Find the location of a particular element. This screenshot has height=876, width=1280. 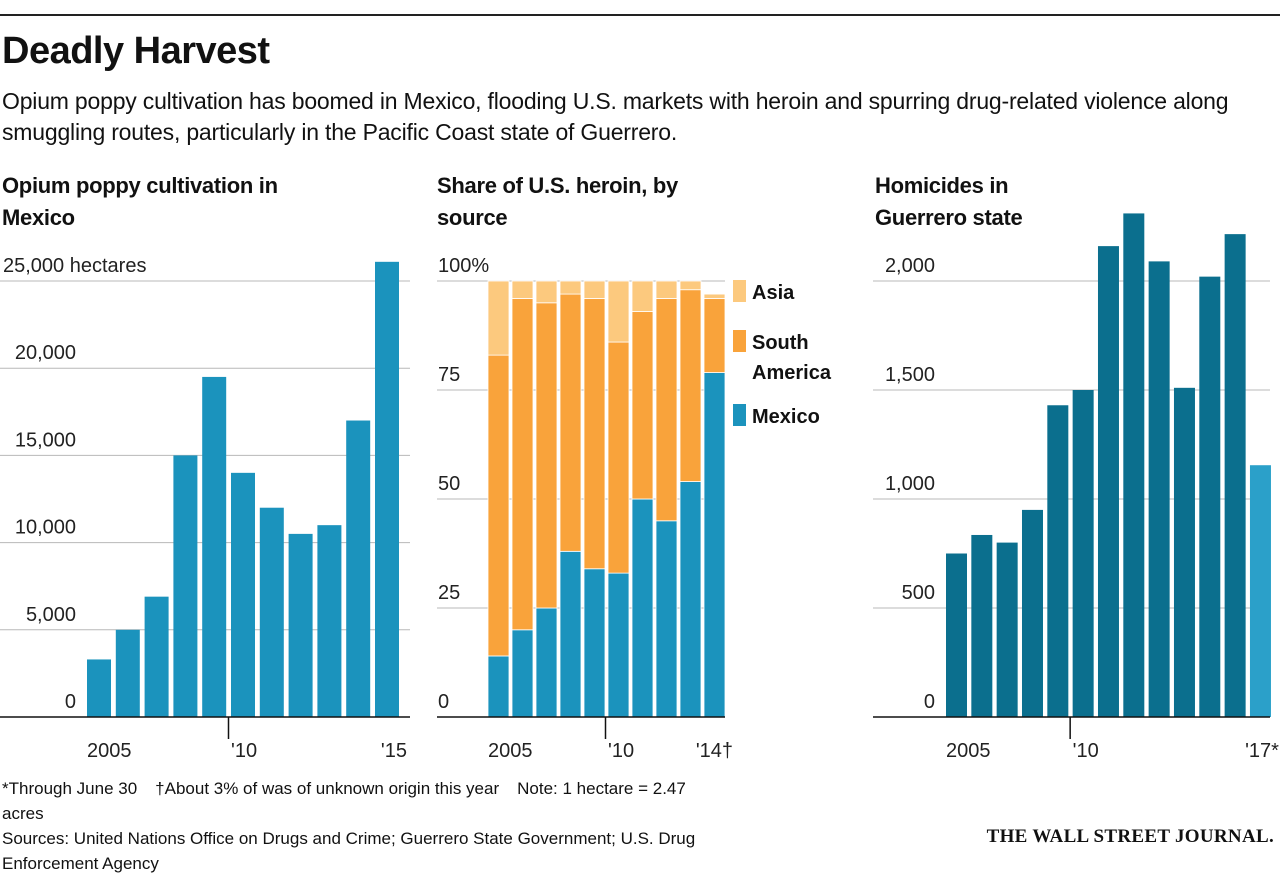

y-tick-label: 1,500 is located at coordinates (910, 375).